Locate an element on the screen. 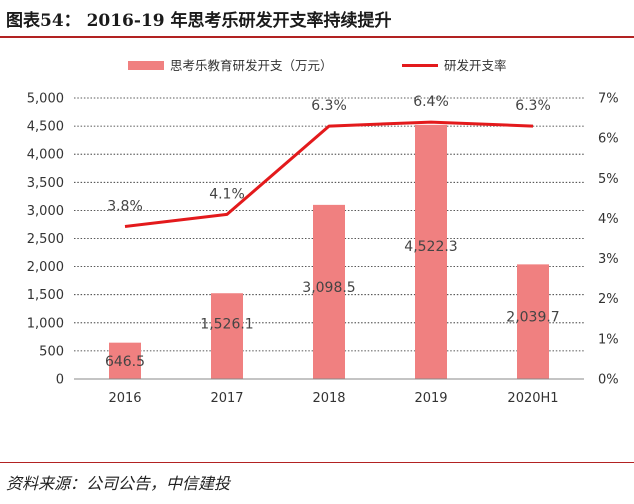  rate-line is located at coordinates (329, 174).